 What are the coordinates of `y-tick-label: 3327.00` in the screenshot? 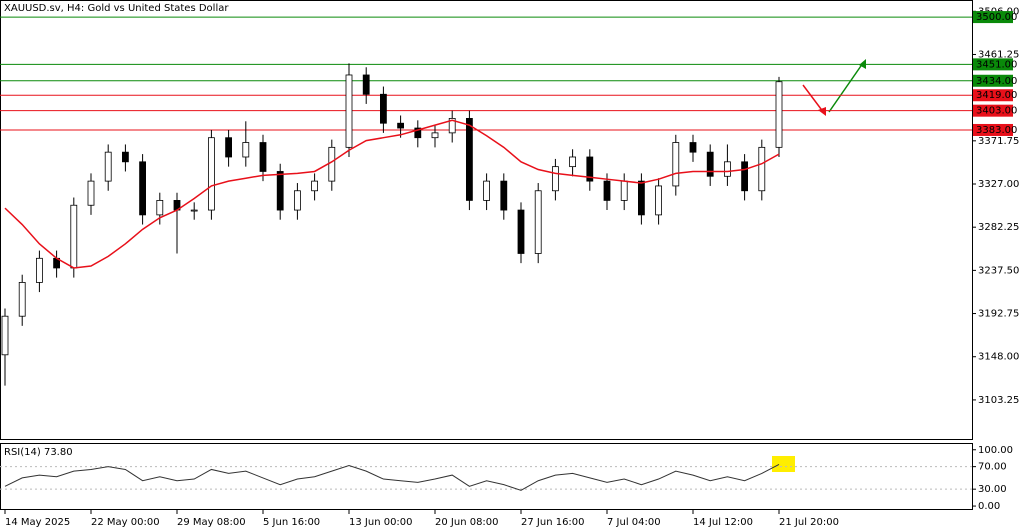 It's located at (998, 184).